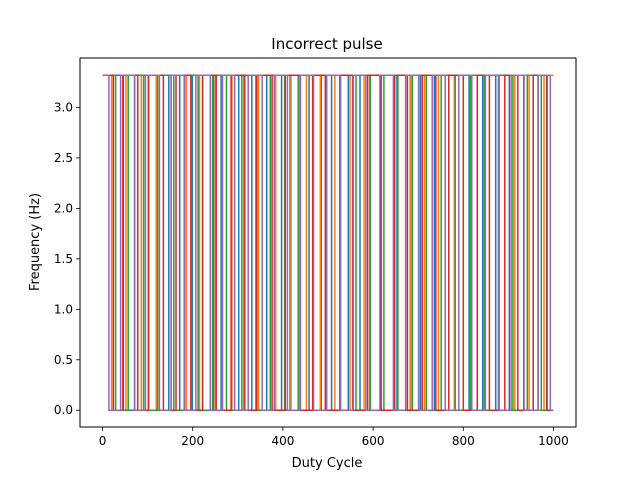 This screenshot has width=640, height=480. Describe the element at coordinates (373, 441) in the screenshot. I see `x-tick-label: 600` at that location.